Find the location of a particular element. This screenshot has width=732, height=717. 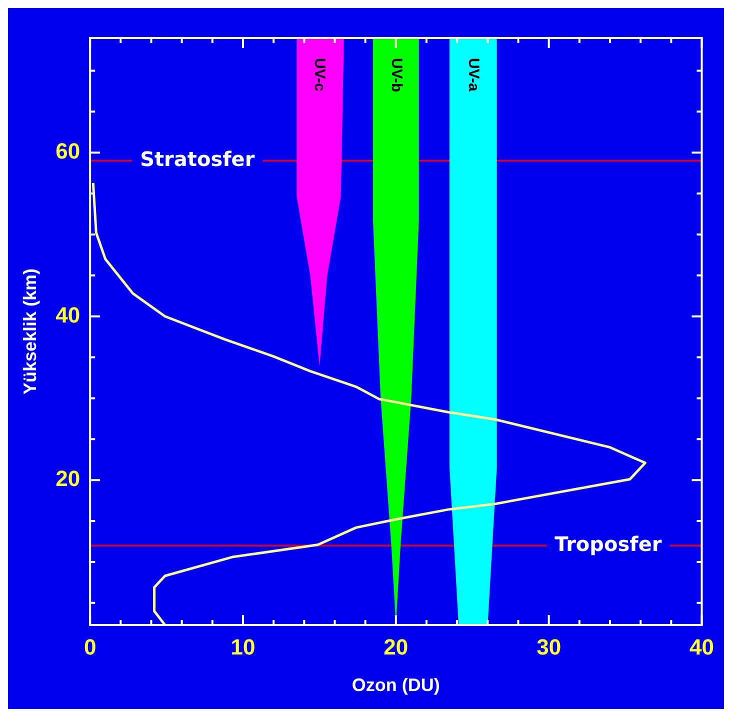

series-label: UV-a is located at coordinates (473, 75).